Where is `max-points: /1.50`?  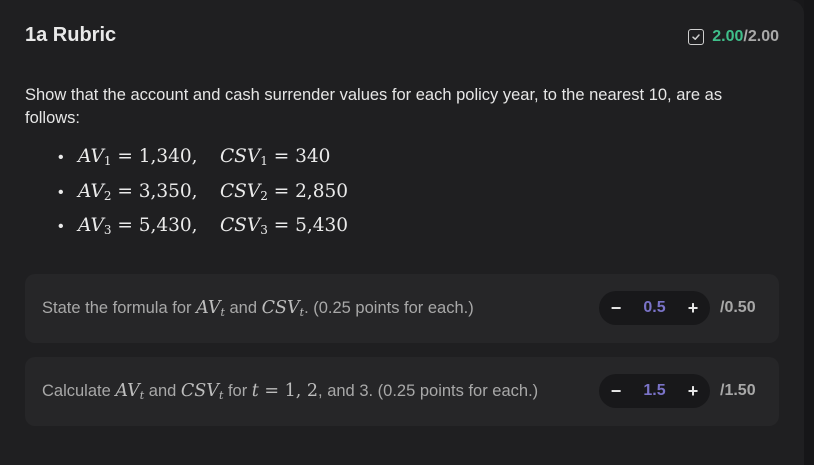 max-points: /1.50 is located at coordinates (738, 390).